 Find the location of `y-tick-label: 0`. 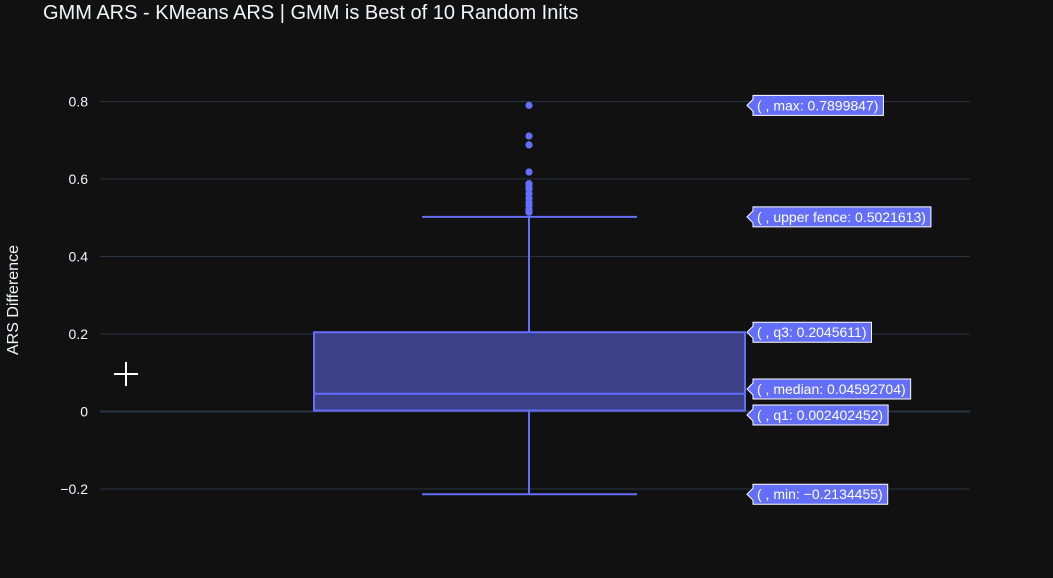

y-tick-label: 0 is located at coordinates (84, 412).